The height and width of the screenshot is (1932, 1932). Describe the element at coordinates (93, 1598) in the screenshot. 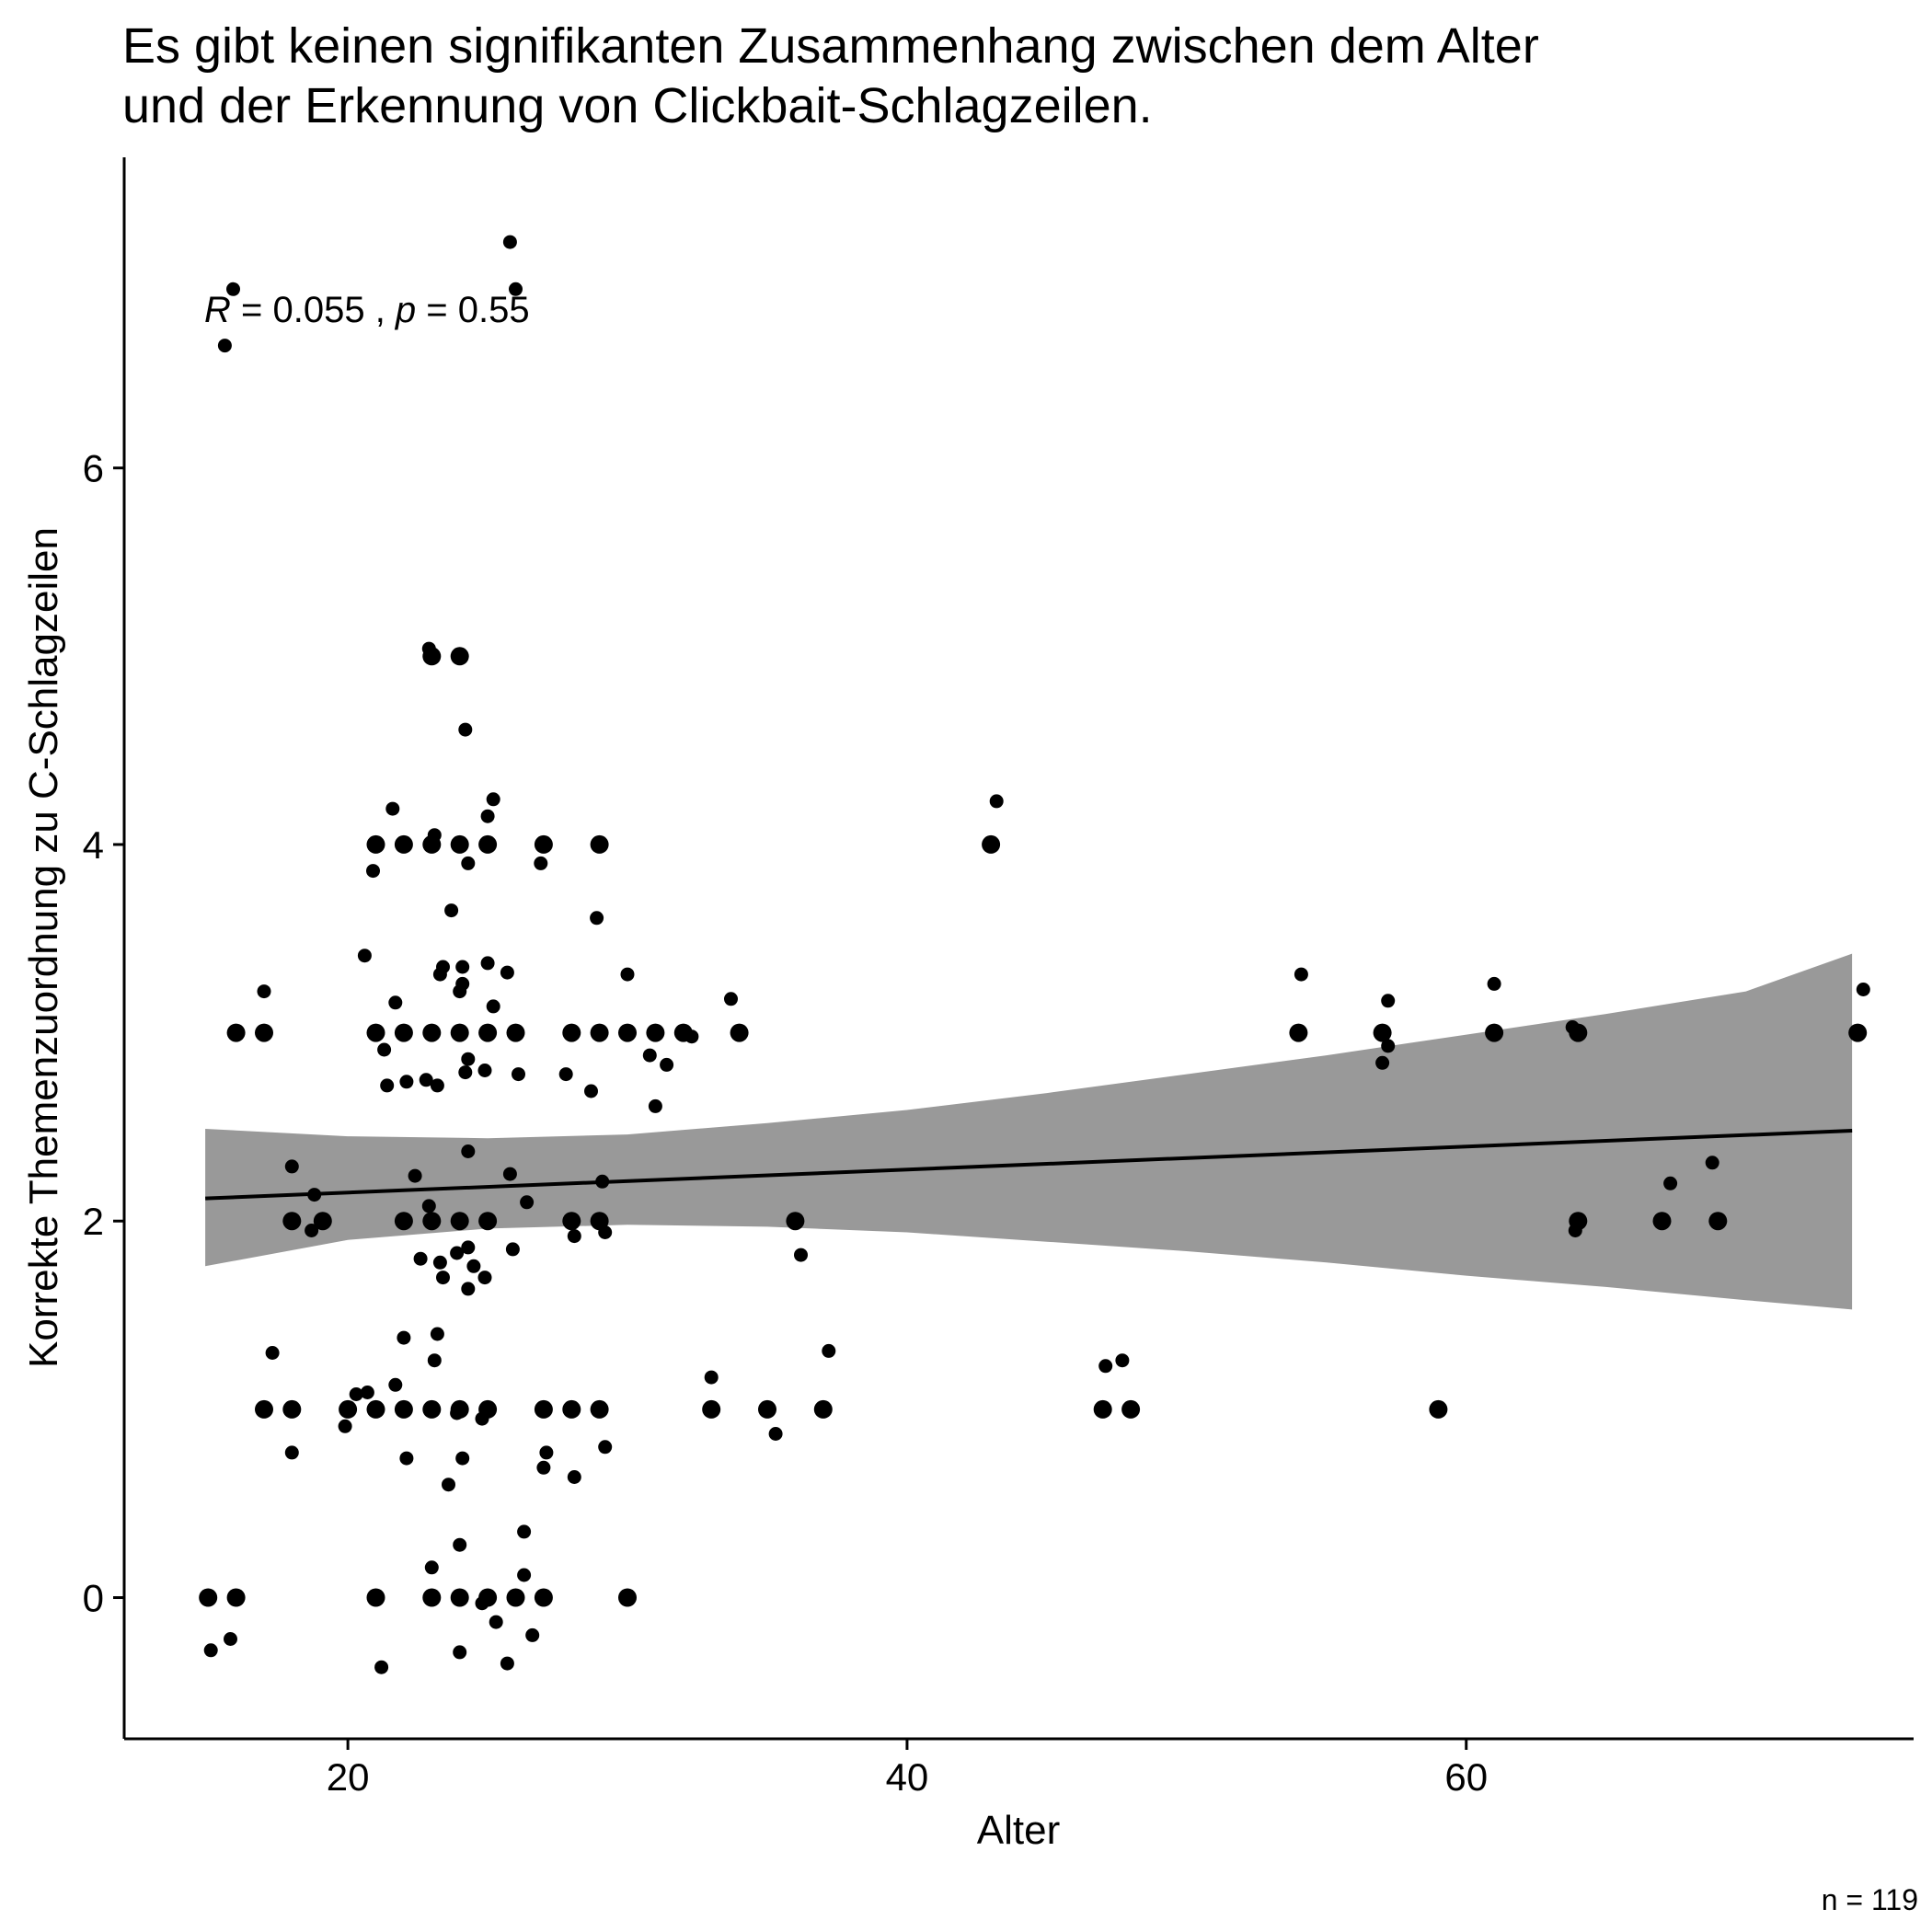

I see `y-tick-label: 0` at that location.